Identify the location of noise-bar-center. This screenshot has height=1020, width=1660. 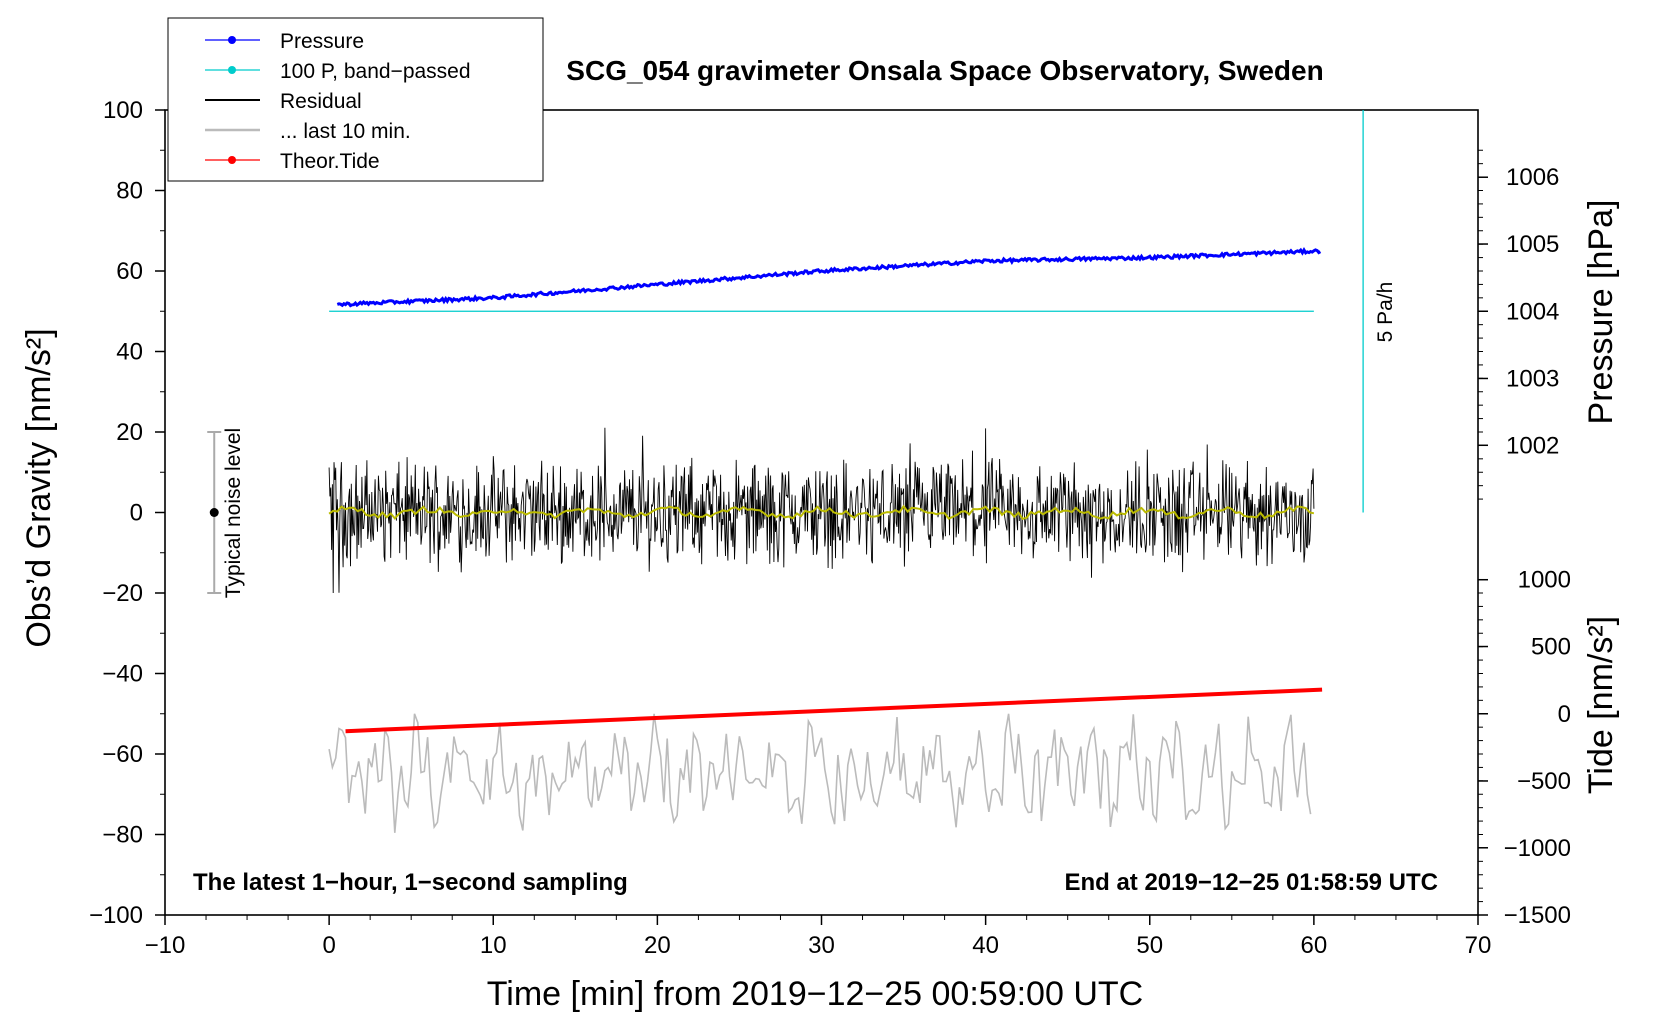
(214, 512).